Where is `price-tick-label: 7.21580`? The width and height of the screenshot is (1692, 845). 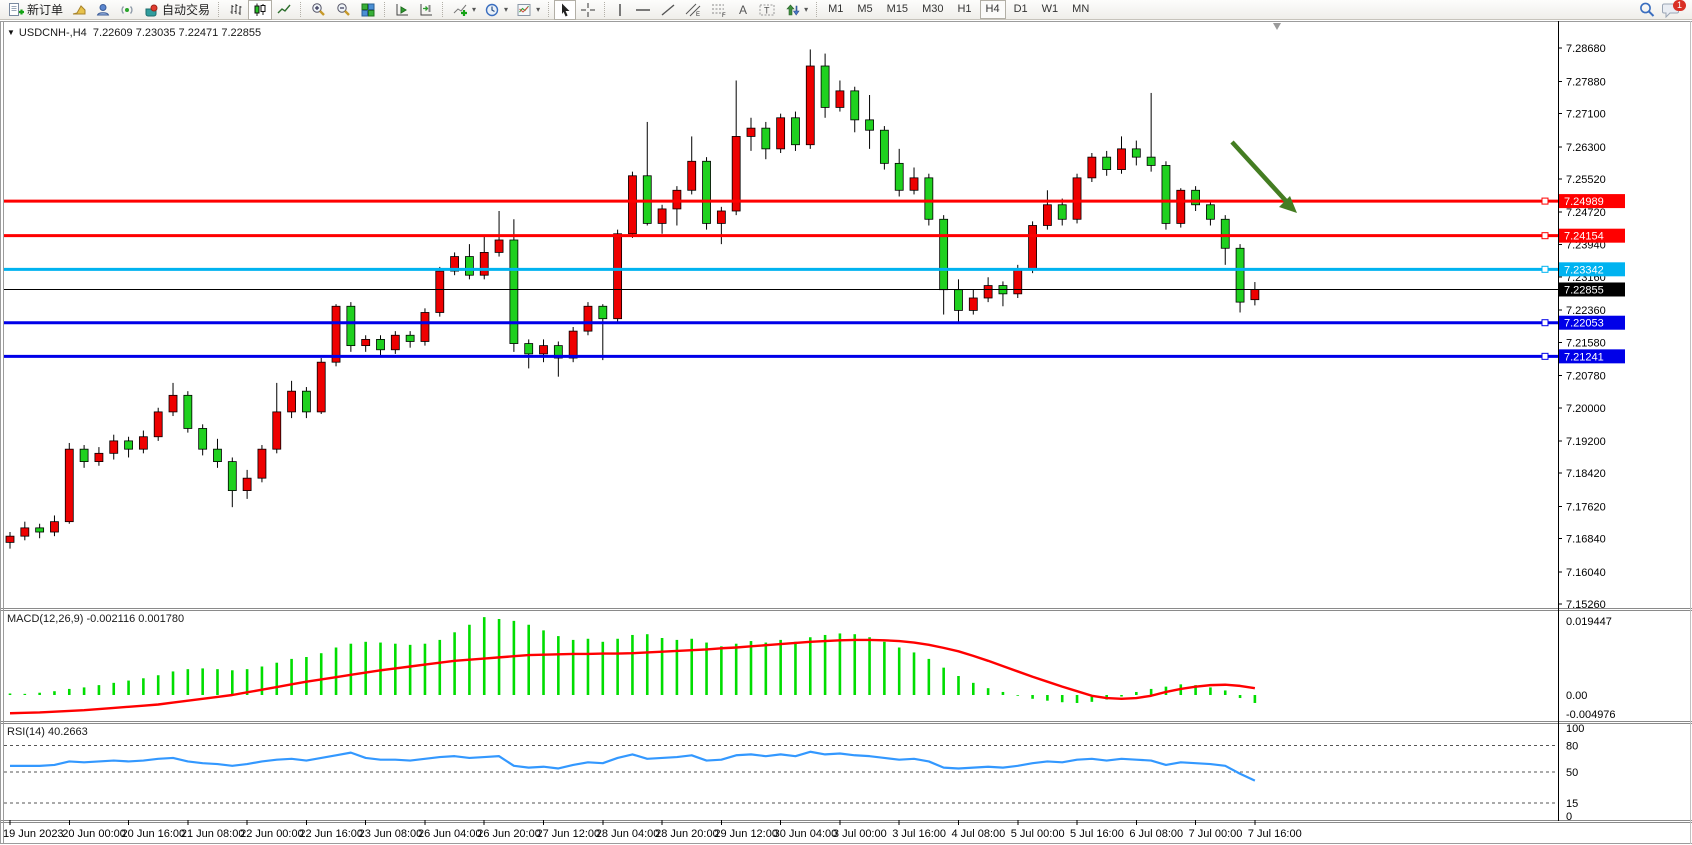 price-tick-label: 7.21580 is located at coordinates (1586, 343).